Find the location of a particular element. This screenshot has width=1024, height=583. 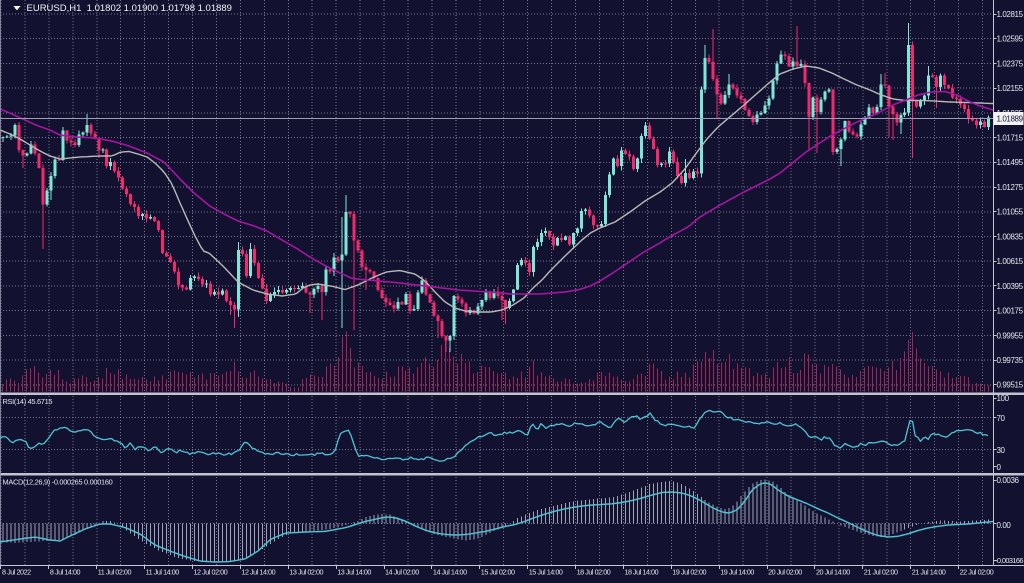

svg-text: 1.00395 is located at coordinates (1010, 286).